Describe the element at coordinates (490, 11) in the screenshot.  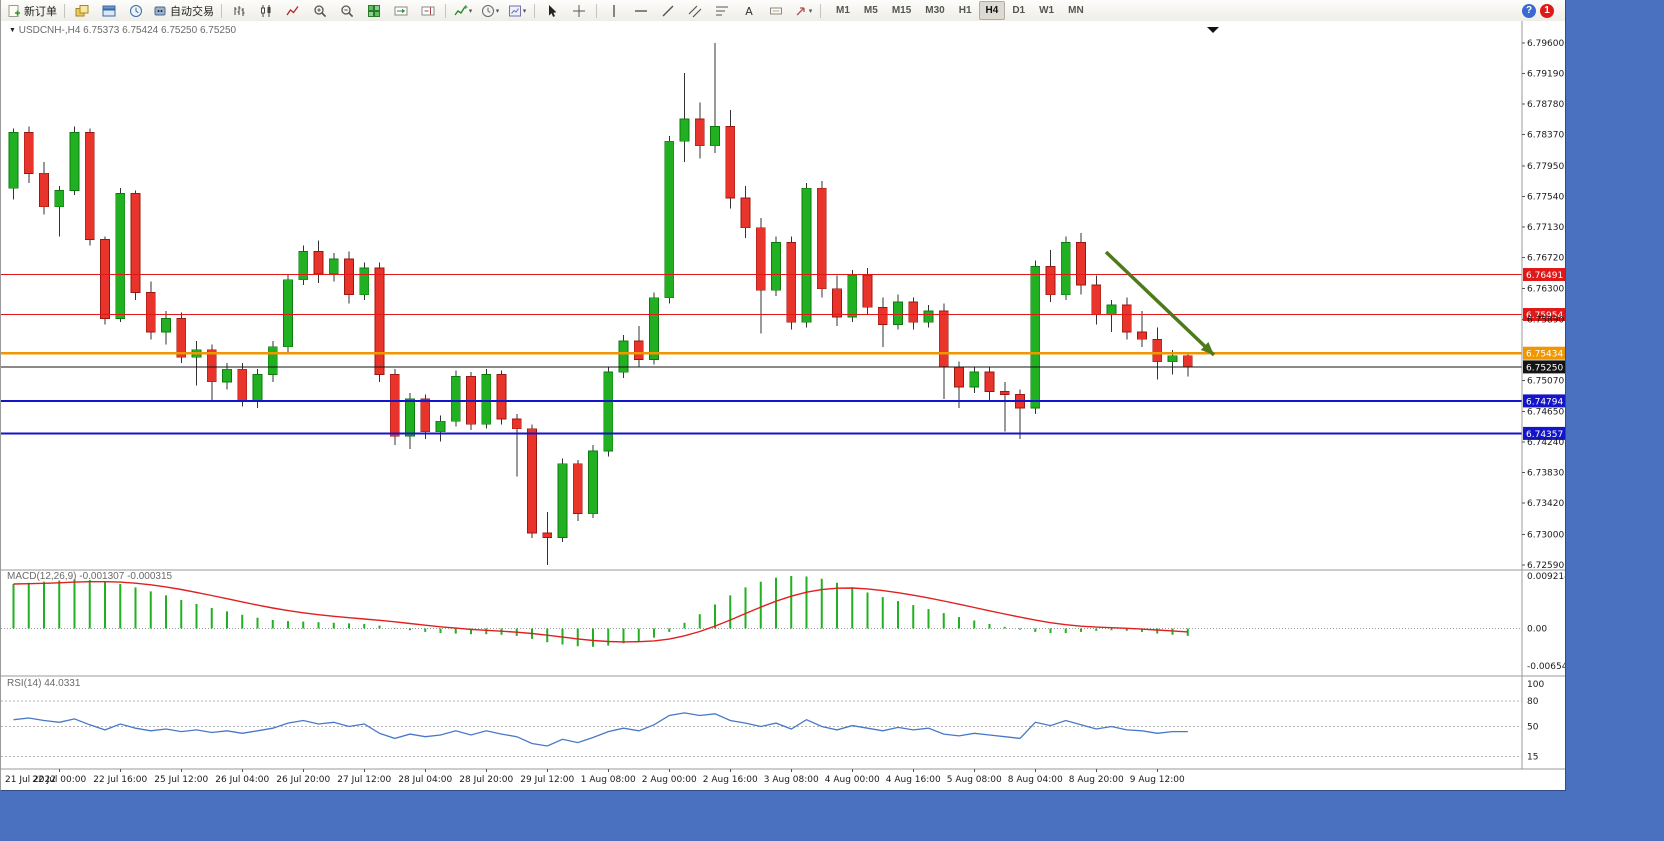
I see `periods-button: ▾` at that location.